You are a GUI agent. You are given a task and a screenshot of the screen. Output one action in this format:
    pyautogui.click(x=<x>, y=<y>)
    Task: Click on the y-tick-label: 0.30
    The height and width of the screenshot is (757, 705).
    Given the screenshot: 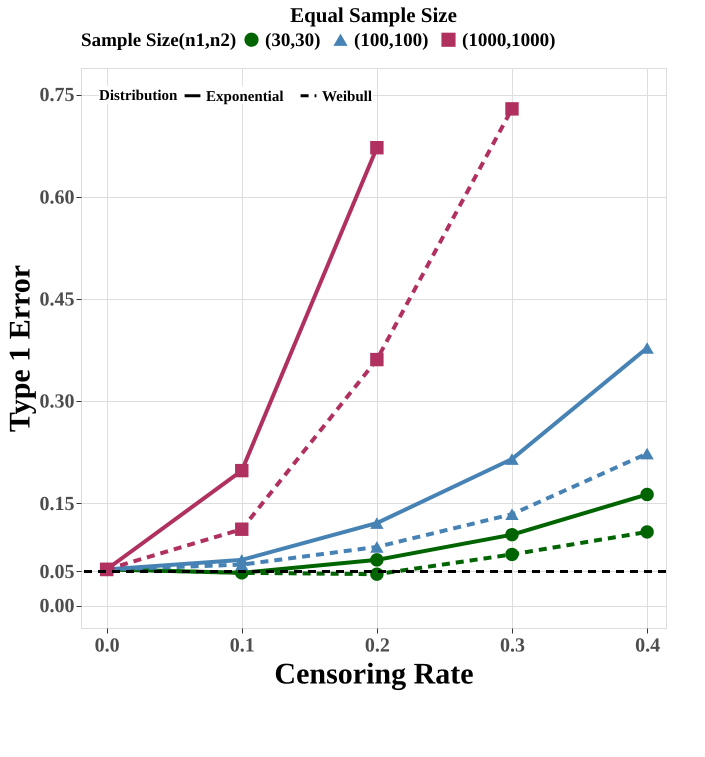 What is the action you would take?
    pyautogui.click(x=57, y=401)
    